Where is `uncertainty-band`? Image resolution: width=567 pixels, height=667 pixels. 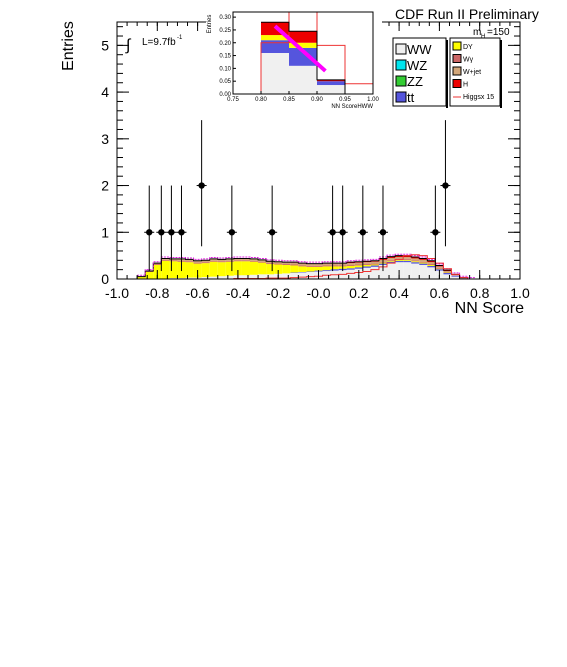
uncertainty-band is located at coordinates (306, 266).